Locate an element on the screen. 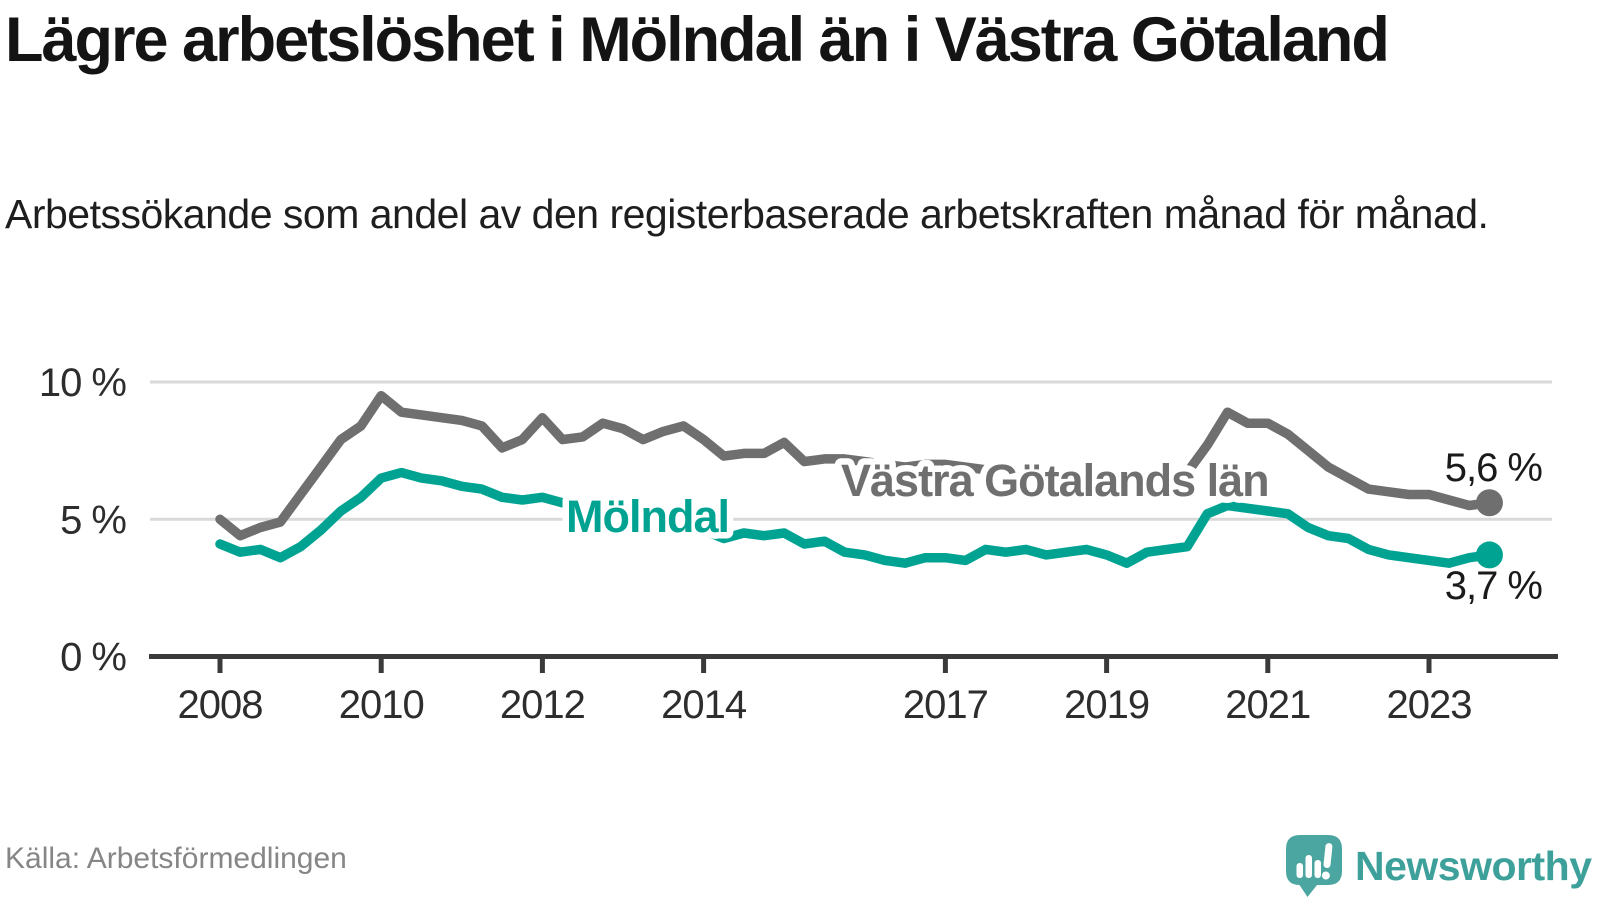 The height and width of the screenshot is (900, 1600). source-attribution: Källa: Arbetsförmedlingen is located at coordinates (176, 858).